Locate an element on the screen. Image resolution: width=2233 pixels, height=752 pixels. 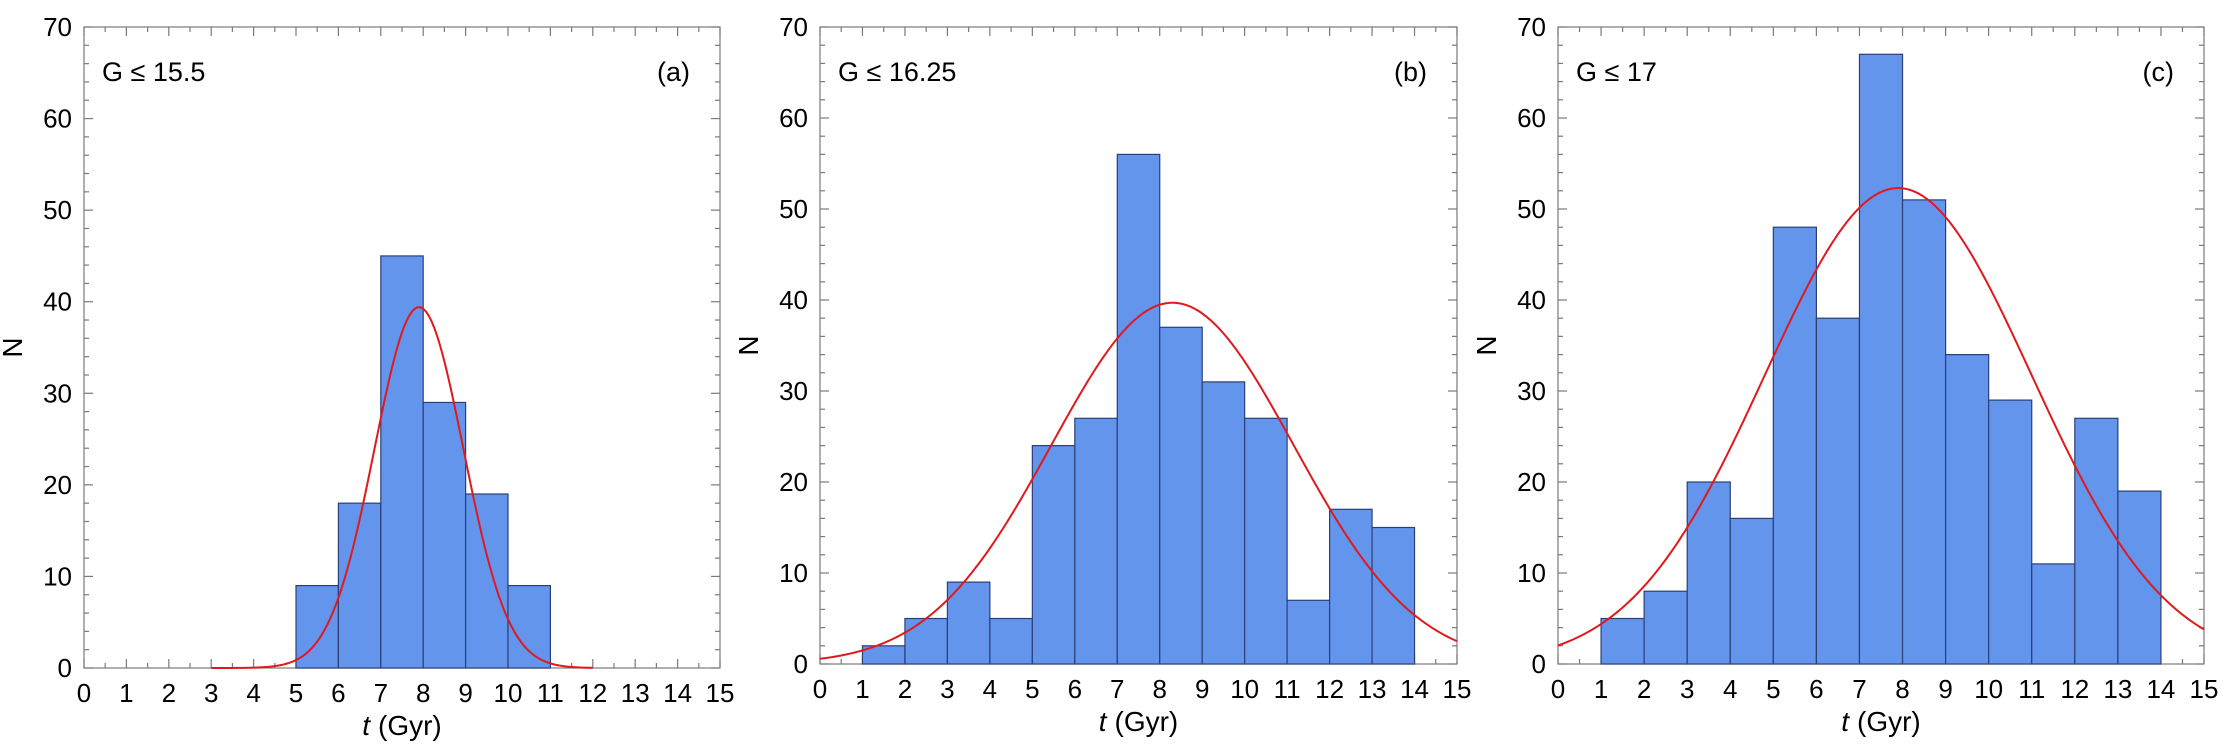
magnitude-cut-label: G ≤ 17 is located at coordinates (1616, 72).